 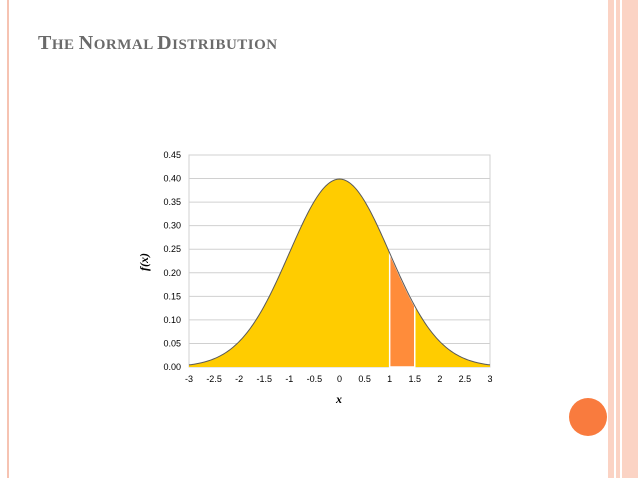 I want to click on x-tick-label: 0, so click(x=339, y=379).